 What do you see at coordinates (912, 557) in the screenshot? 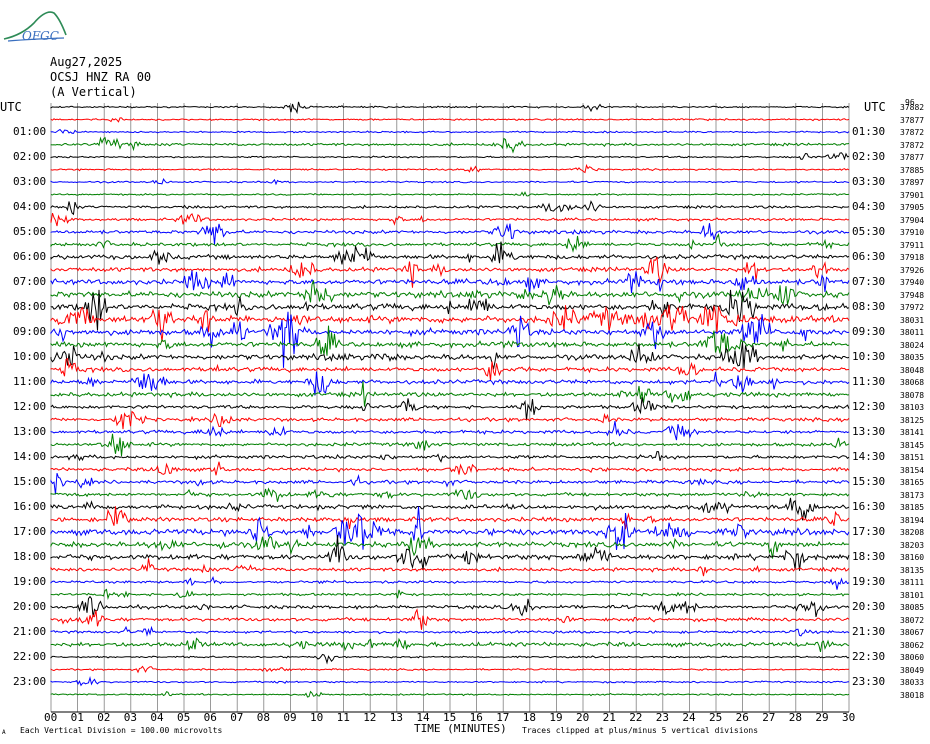
I see `trace-rms-label: 38160` at bounding box center [912, 557].